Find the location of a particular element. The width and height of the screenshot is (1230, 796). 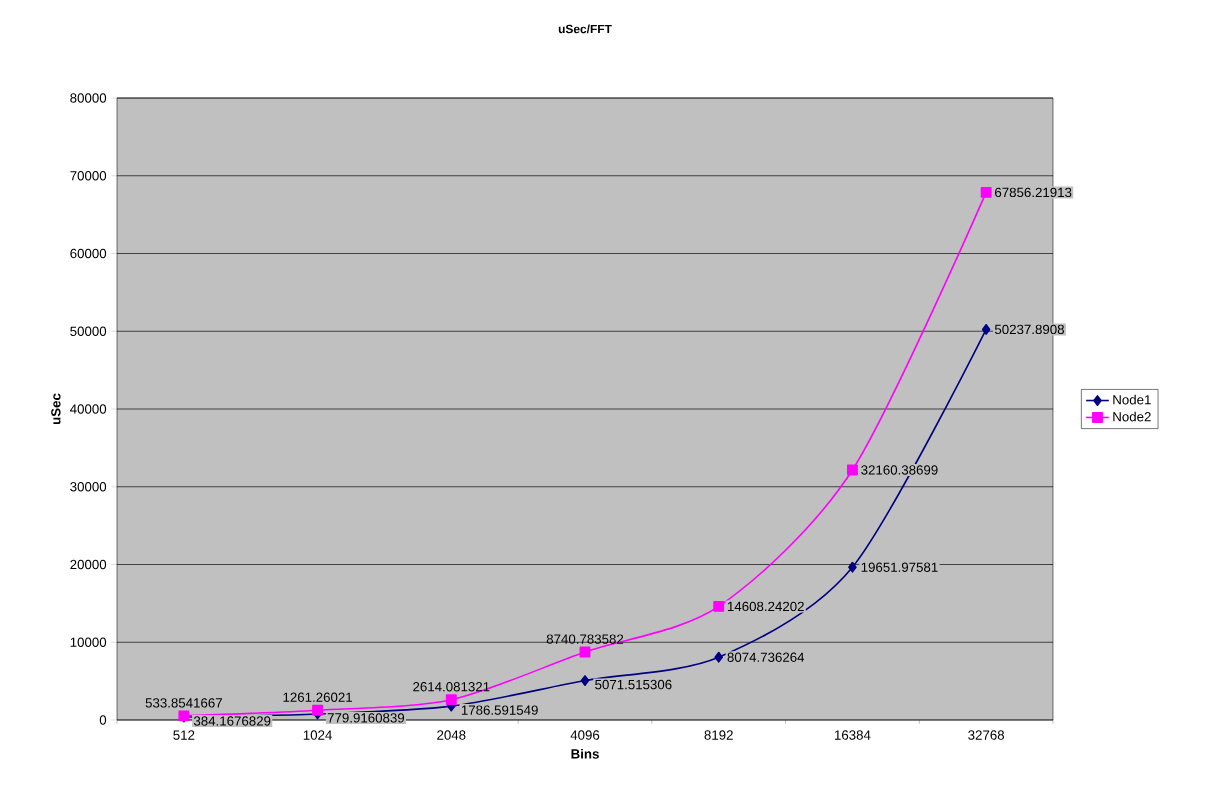

data-label: 19651.97581 is located at coordinates (899, 567).